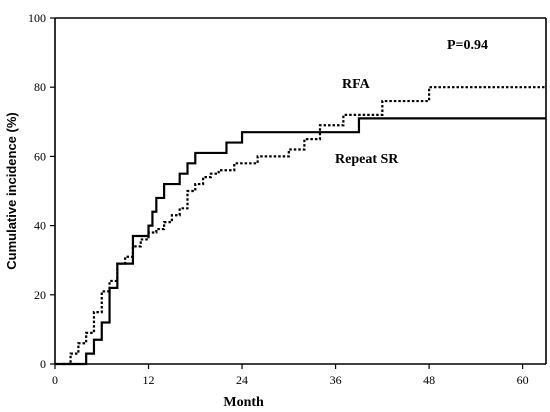 The width and height of the screenshot is (550, 412). I want to click on x-tick-label: 12, so click(149, 380).